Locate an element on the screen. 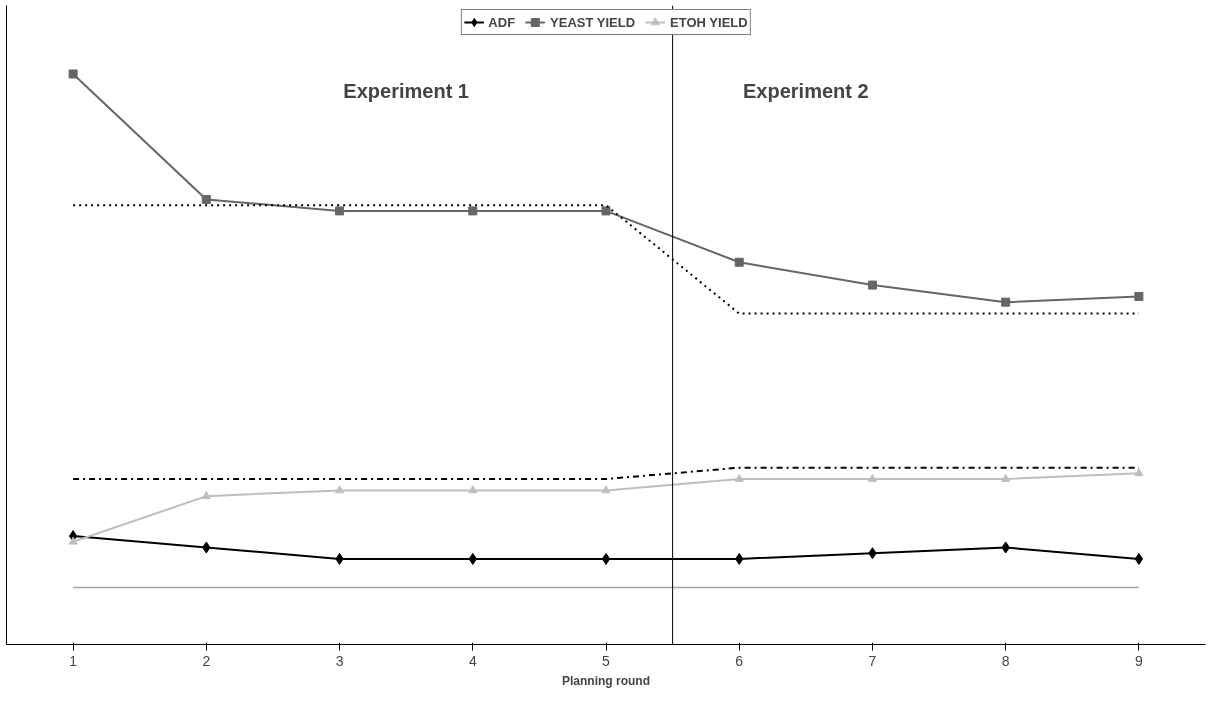 This screenshot has width=1226, height=707. x-tick-label: 8 is located at coordinates (1005, 660).